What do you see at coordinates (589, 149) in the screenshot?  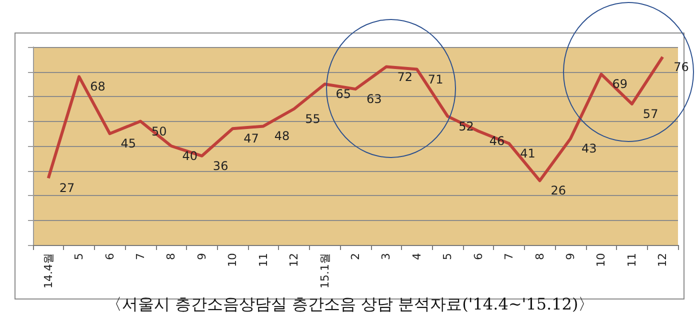 I see `data-label: 43` at bounding box center [589, 149].